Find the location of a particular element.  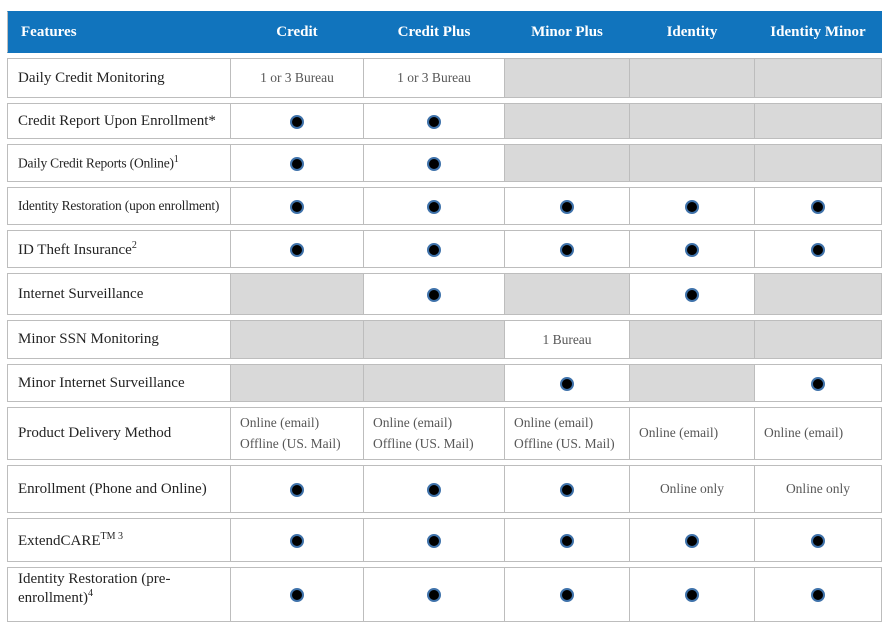

feature-label: Enrollment (Phone and Online) is located at coordinates (119, 489).